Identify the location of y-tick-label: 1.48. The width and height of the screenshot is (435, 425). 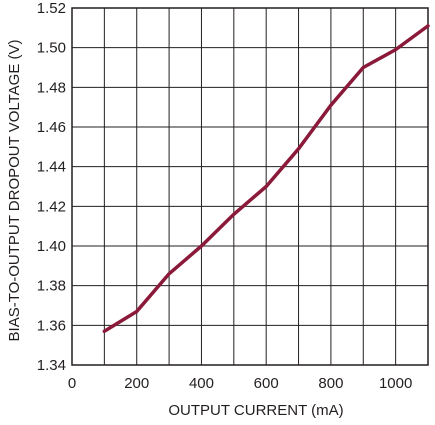
(51, 87).